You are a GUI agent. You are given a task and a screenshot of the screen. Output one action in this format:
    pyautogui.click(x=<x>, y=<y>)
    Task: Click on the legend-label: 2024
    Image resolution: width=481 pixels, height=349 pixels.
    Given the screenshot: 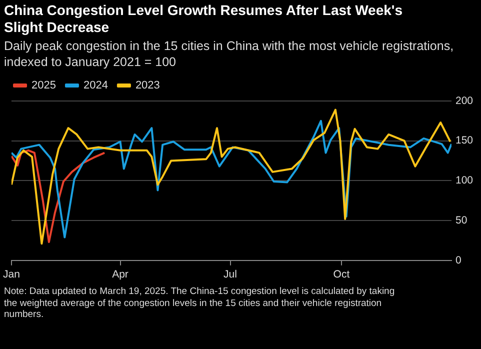 What is the action you would take?
    pyautogui.click(x=95, y=86)
    